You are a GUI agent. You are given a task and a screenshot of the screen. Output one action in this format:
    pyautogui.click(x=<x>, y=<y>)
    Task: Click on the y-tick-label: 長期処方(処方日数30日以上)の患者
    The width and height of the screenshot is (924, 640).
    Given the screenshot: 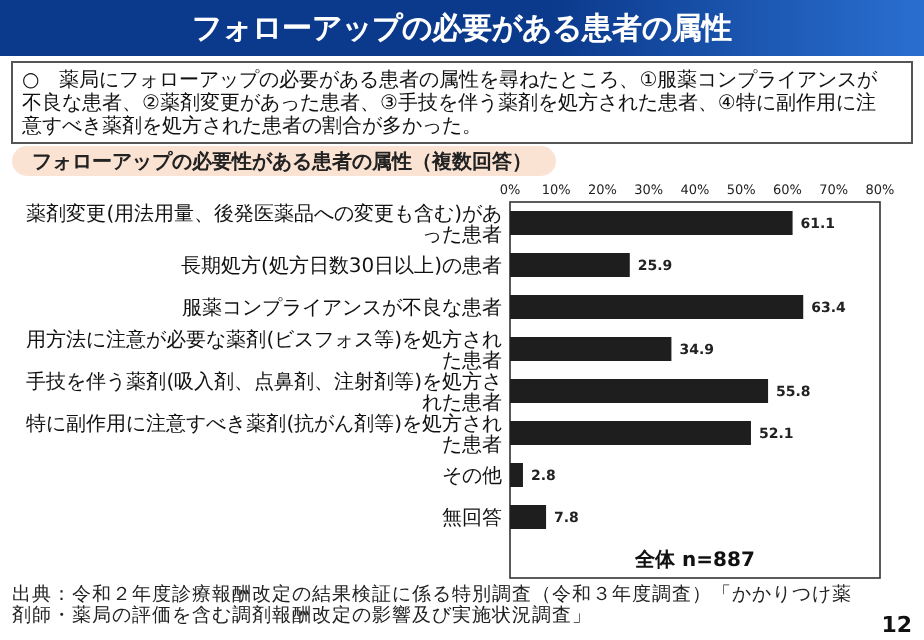 What is the action you would take?
    pyautogui.click(x=341, y=266)
    